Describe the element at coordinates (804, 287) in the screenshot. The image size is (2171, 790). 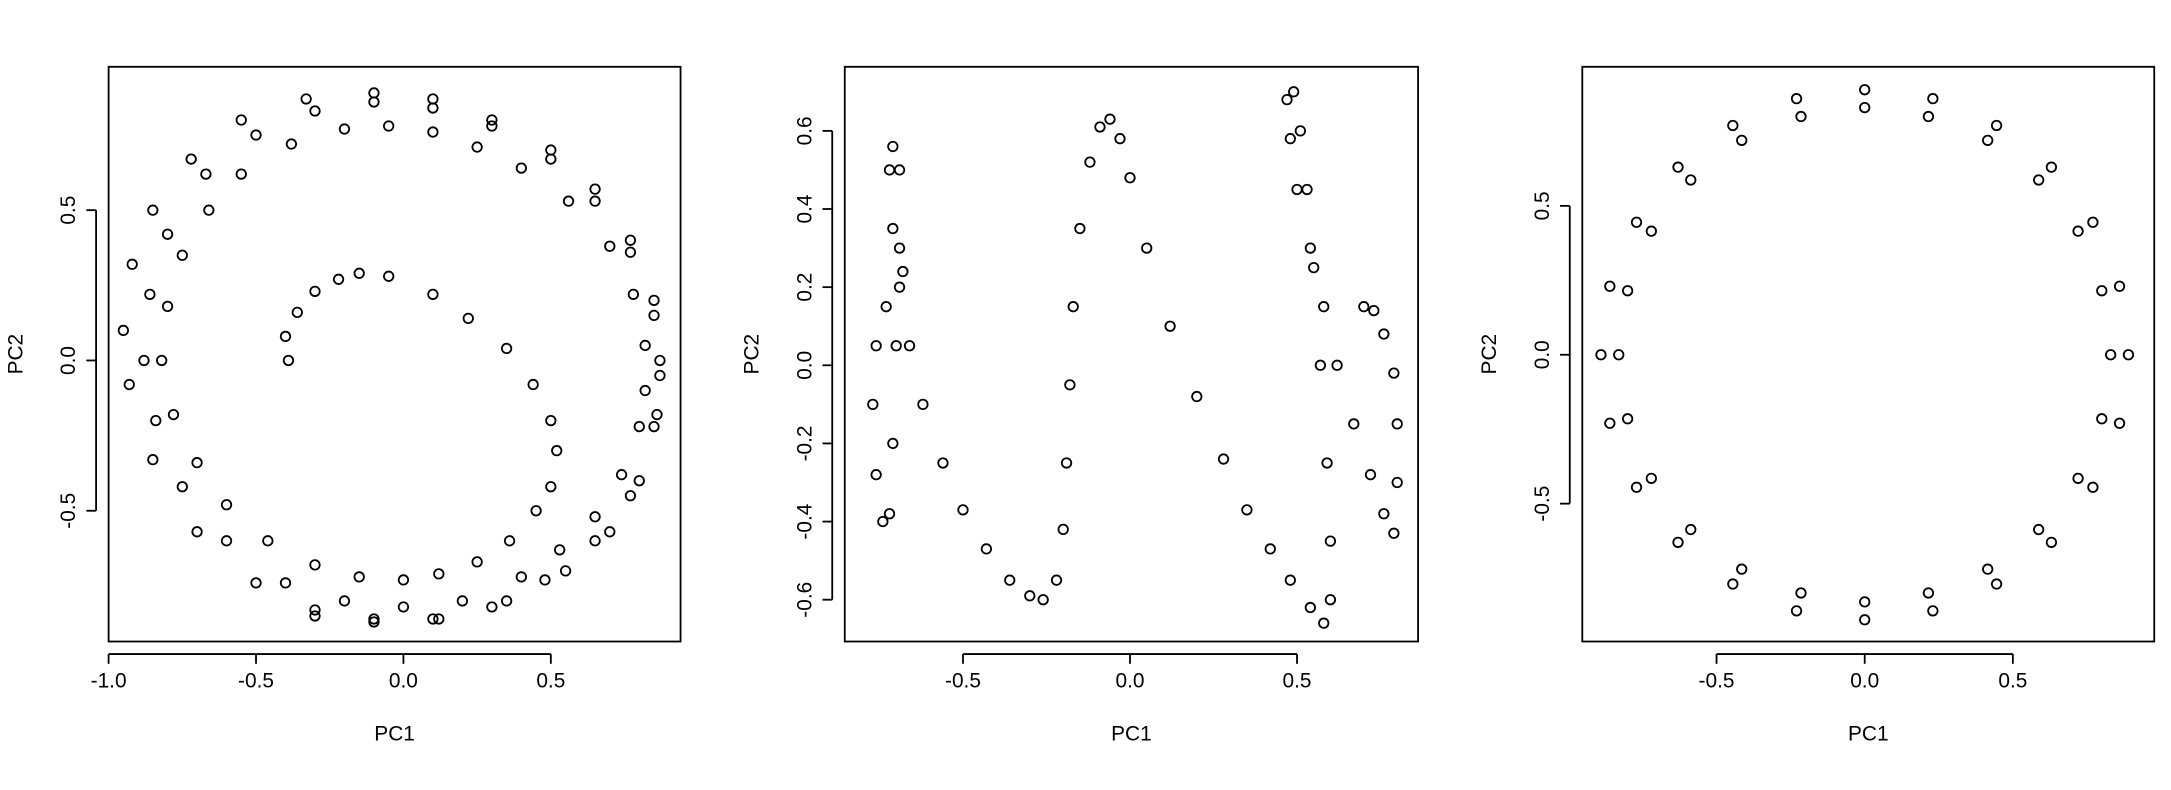
I see `y-tick-label: 0.2` at that location.